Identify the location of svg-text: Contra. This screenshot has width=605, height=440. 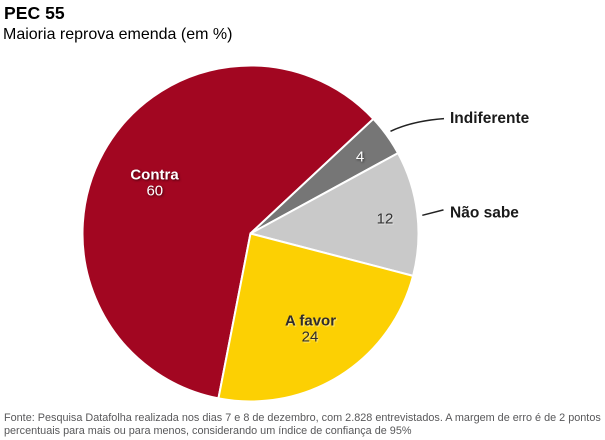
(154, 175).